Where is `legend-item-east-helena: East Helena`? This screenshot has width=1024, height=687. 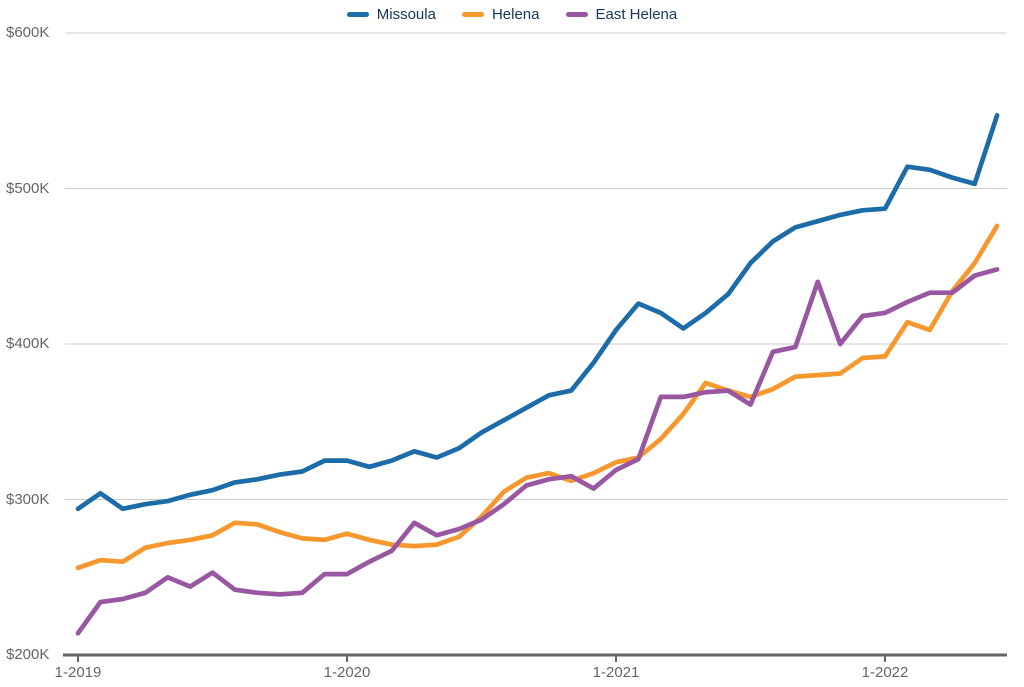 legend-item-east-helena: East Helena is located at coordinates (621, 14).